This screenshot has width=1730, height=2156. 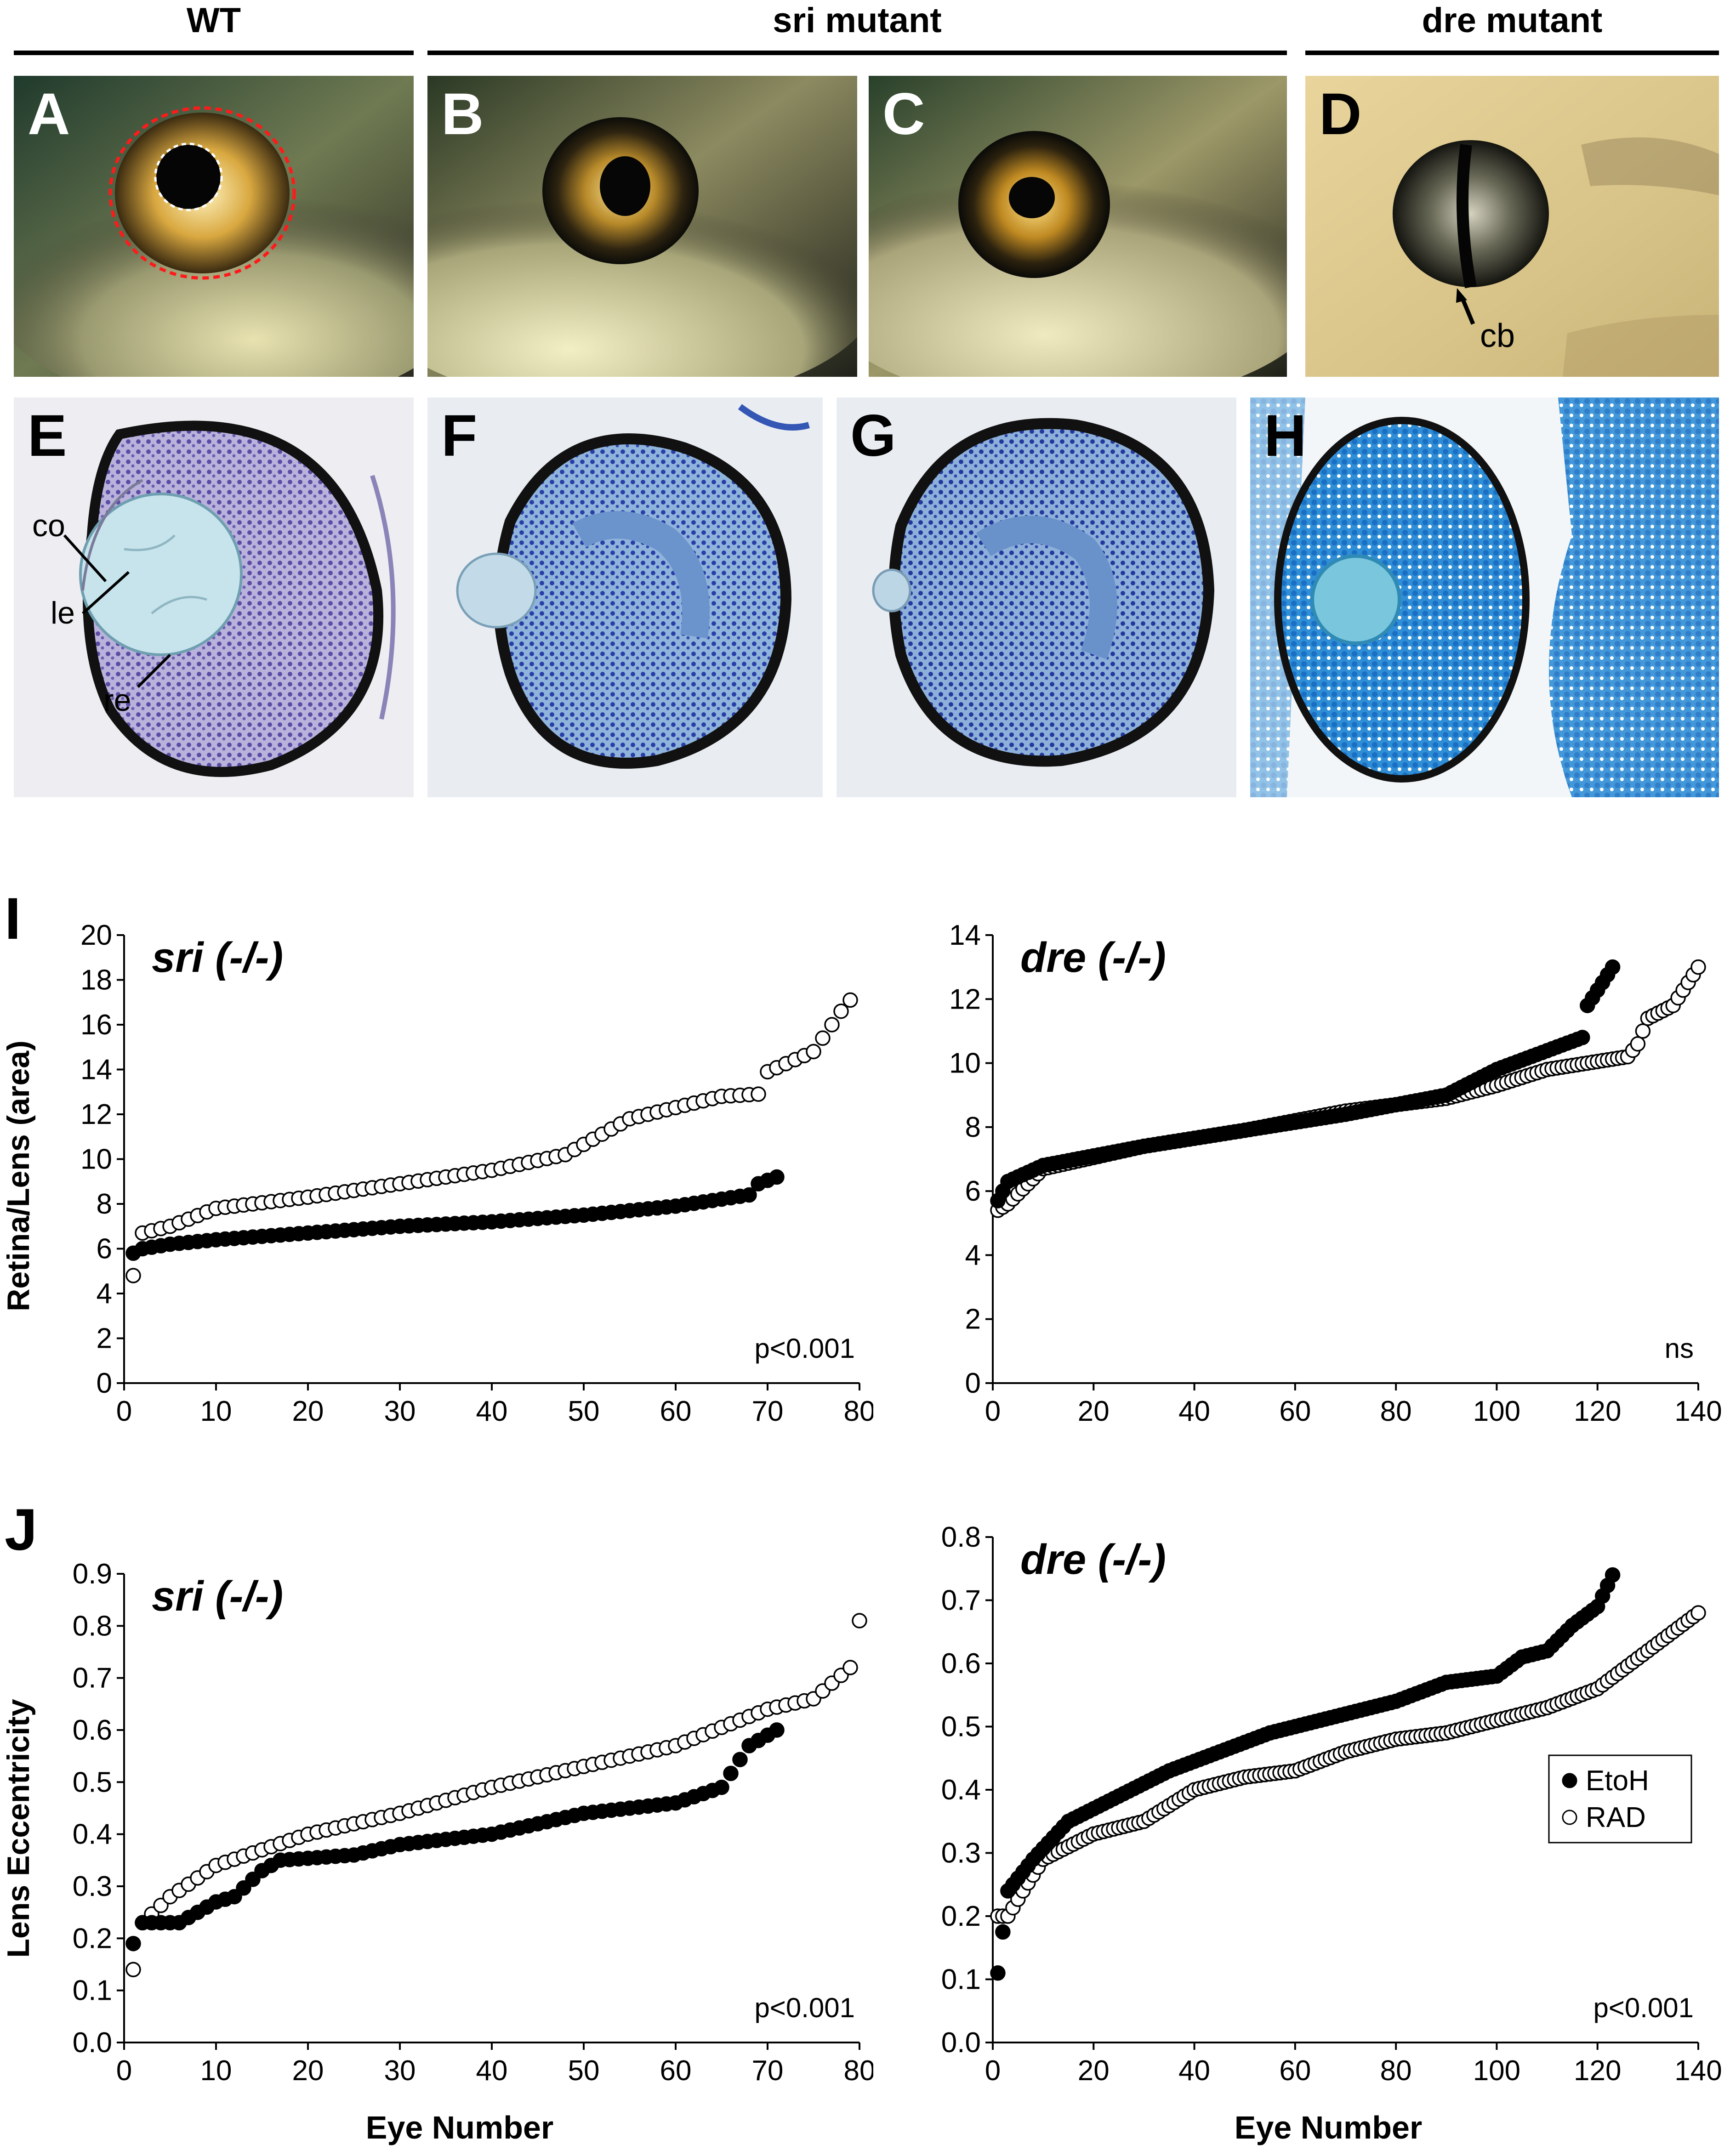 I want to click on y-tick-label: 0.1, so click(x=92, y=1991).